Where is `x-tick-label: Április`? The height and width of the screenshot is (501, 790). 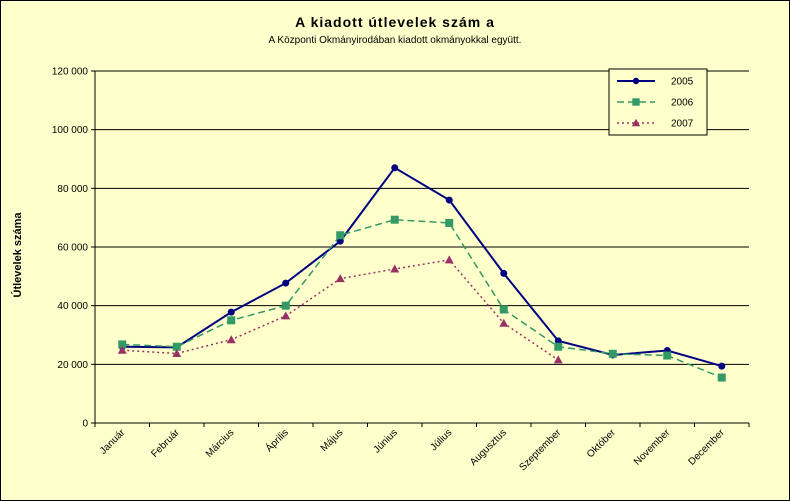 x-tick-label: Április is located at coordinates (276, 440).